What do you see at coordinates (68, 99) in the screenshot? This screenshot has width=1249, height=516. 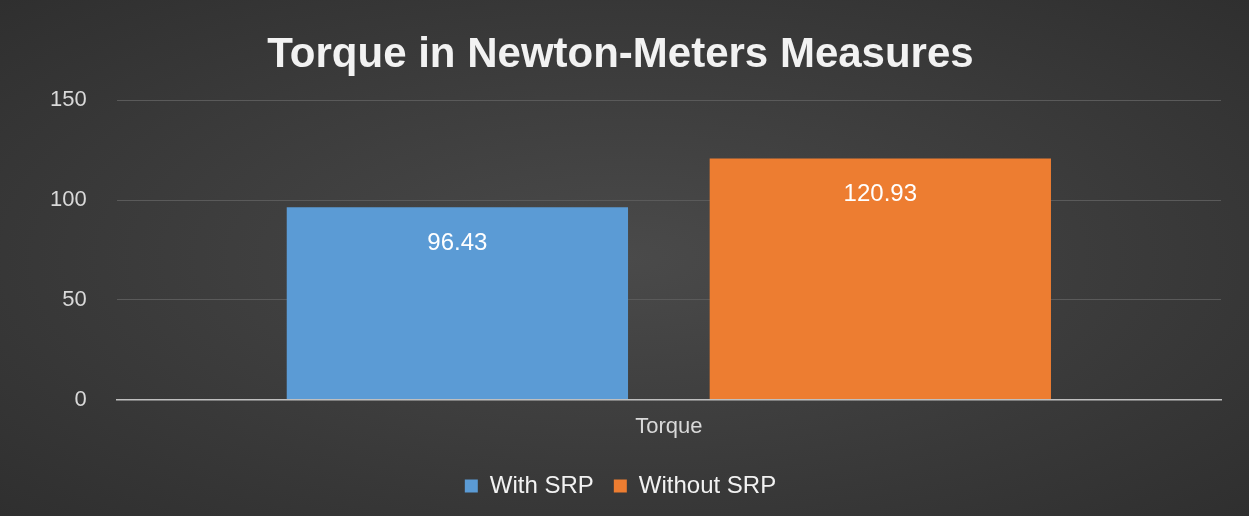 I see `y-tick-label: 150` at bounding box center [68, 99].